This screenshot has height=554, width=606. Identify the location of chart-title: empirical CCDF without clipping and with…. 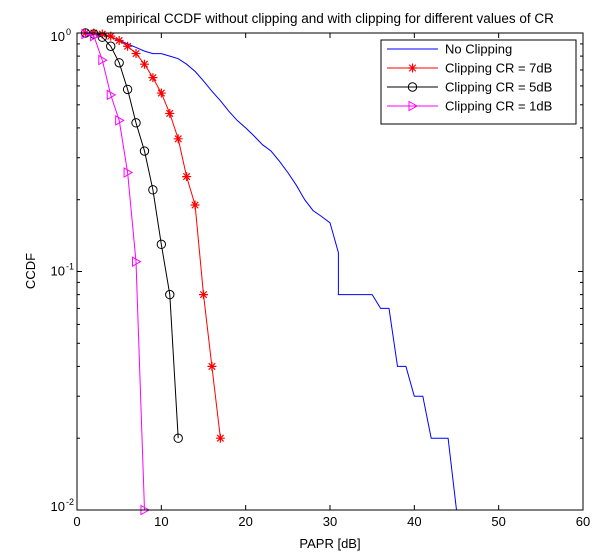
(330, 18).